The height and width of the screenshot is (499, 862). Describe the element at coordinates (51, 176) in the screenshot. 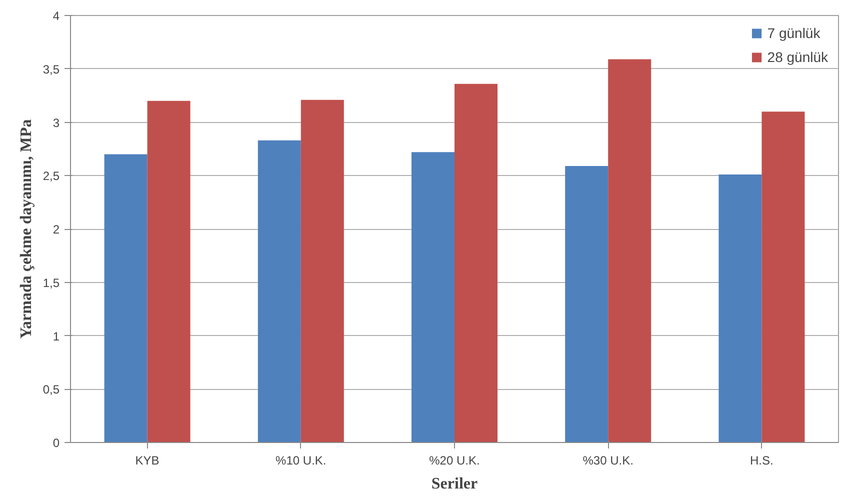

I see `y-tick-label: 2,5` at that location.